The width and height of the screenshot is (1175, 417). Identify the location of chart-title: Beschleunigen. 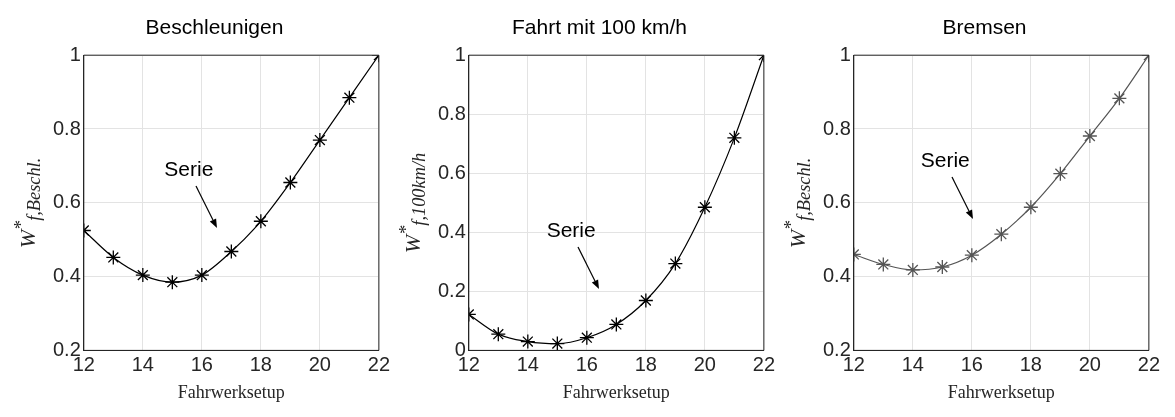
(214, 27).